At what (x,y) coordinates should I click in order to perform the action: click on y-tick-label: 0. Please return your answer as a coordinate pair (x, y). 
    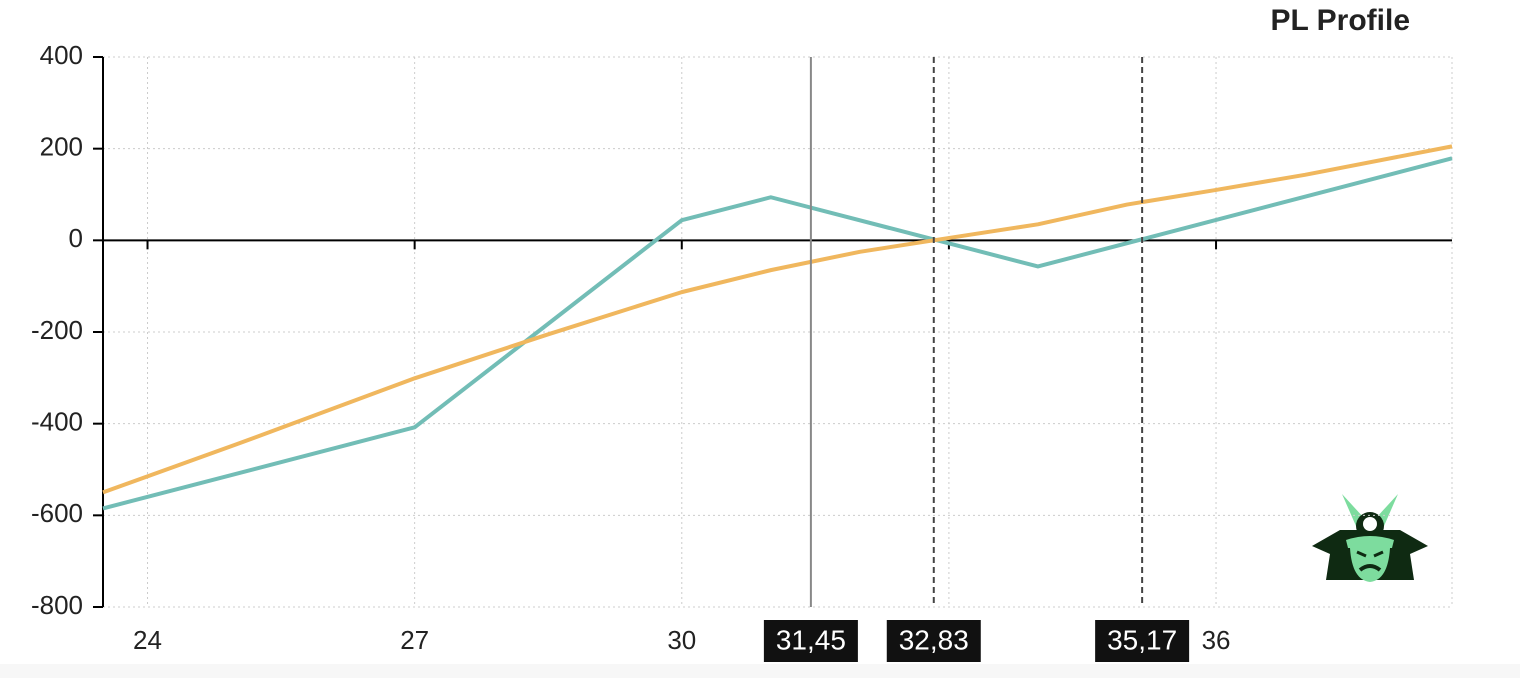
    Looking at the image, I should click on (76, 238).